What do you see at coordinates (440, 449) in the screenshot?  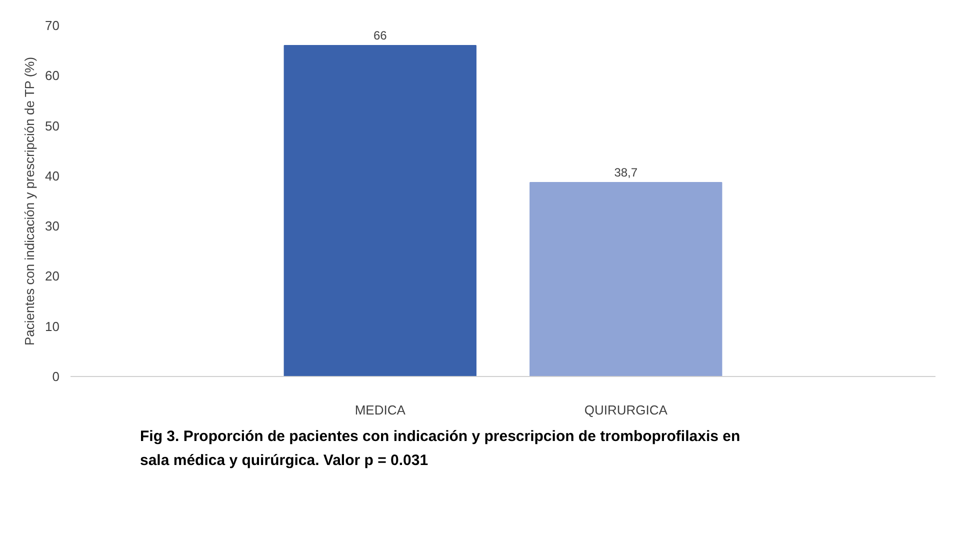 I see `caption: Fig 3. Proporción de pacientes con indicación y prescripcion de tromboprofilaxis en sala médica y quirúrgica. Valor p = 0.031` at bounding box center [440, 449].